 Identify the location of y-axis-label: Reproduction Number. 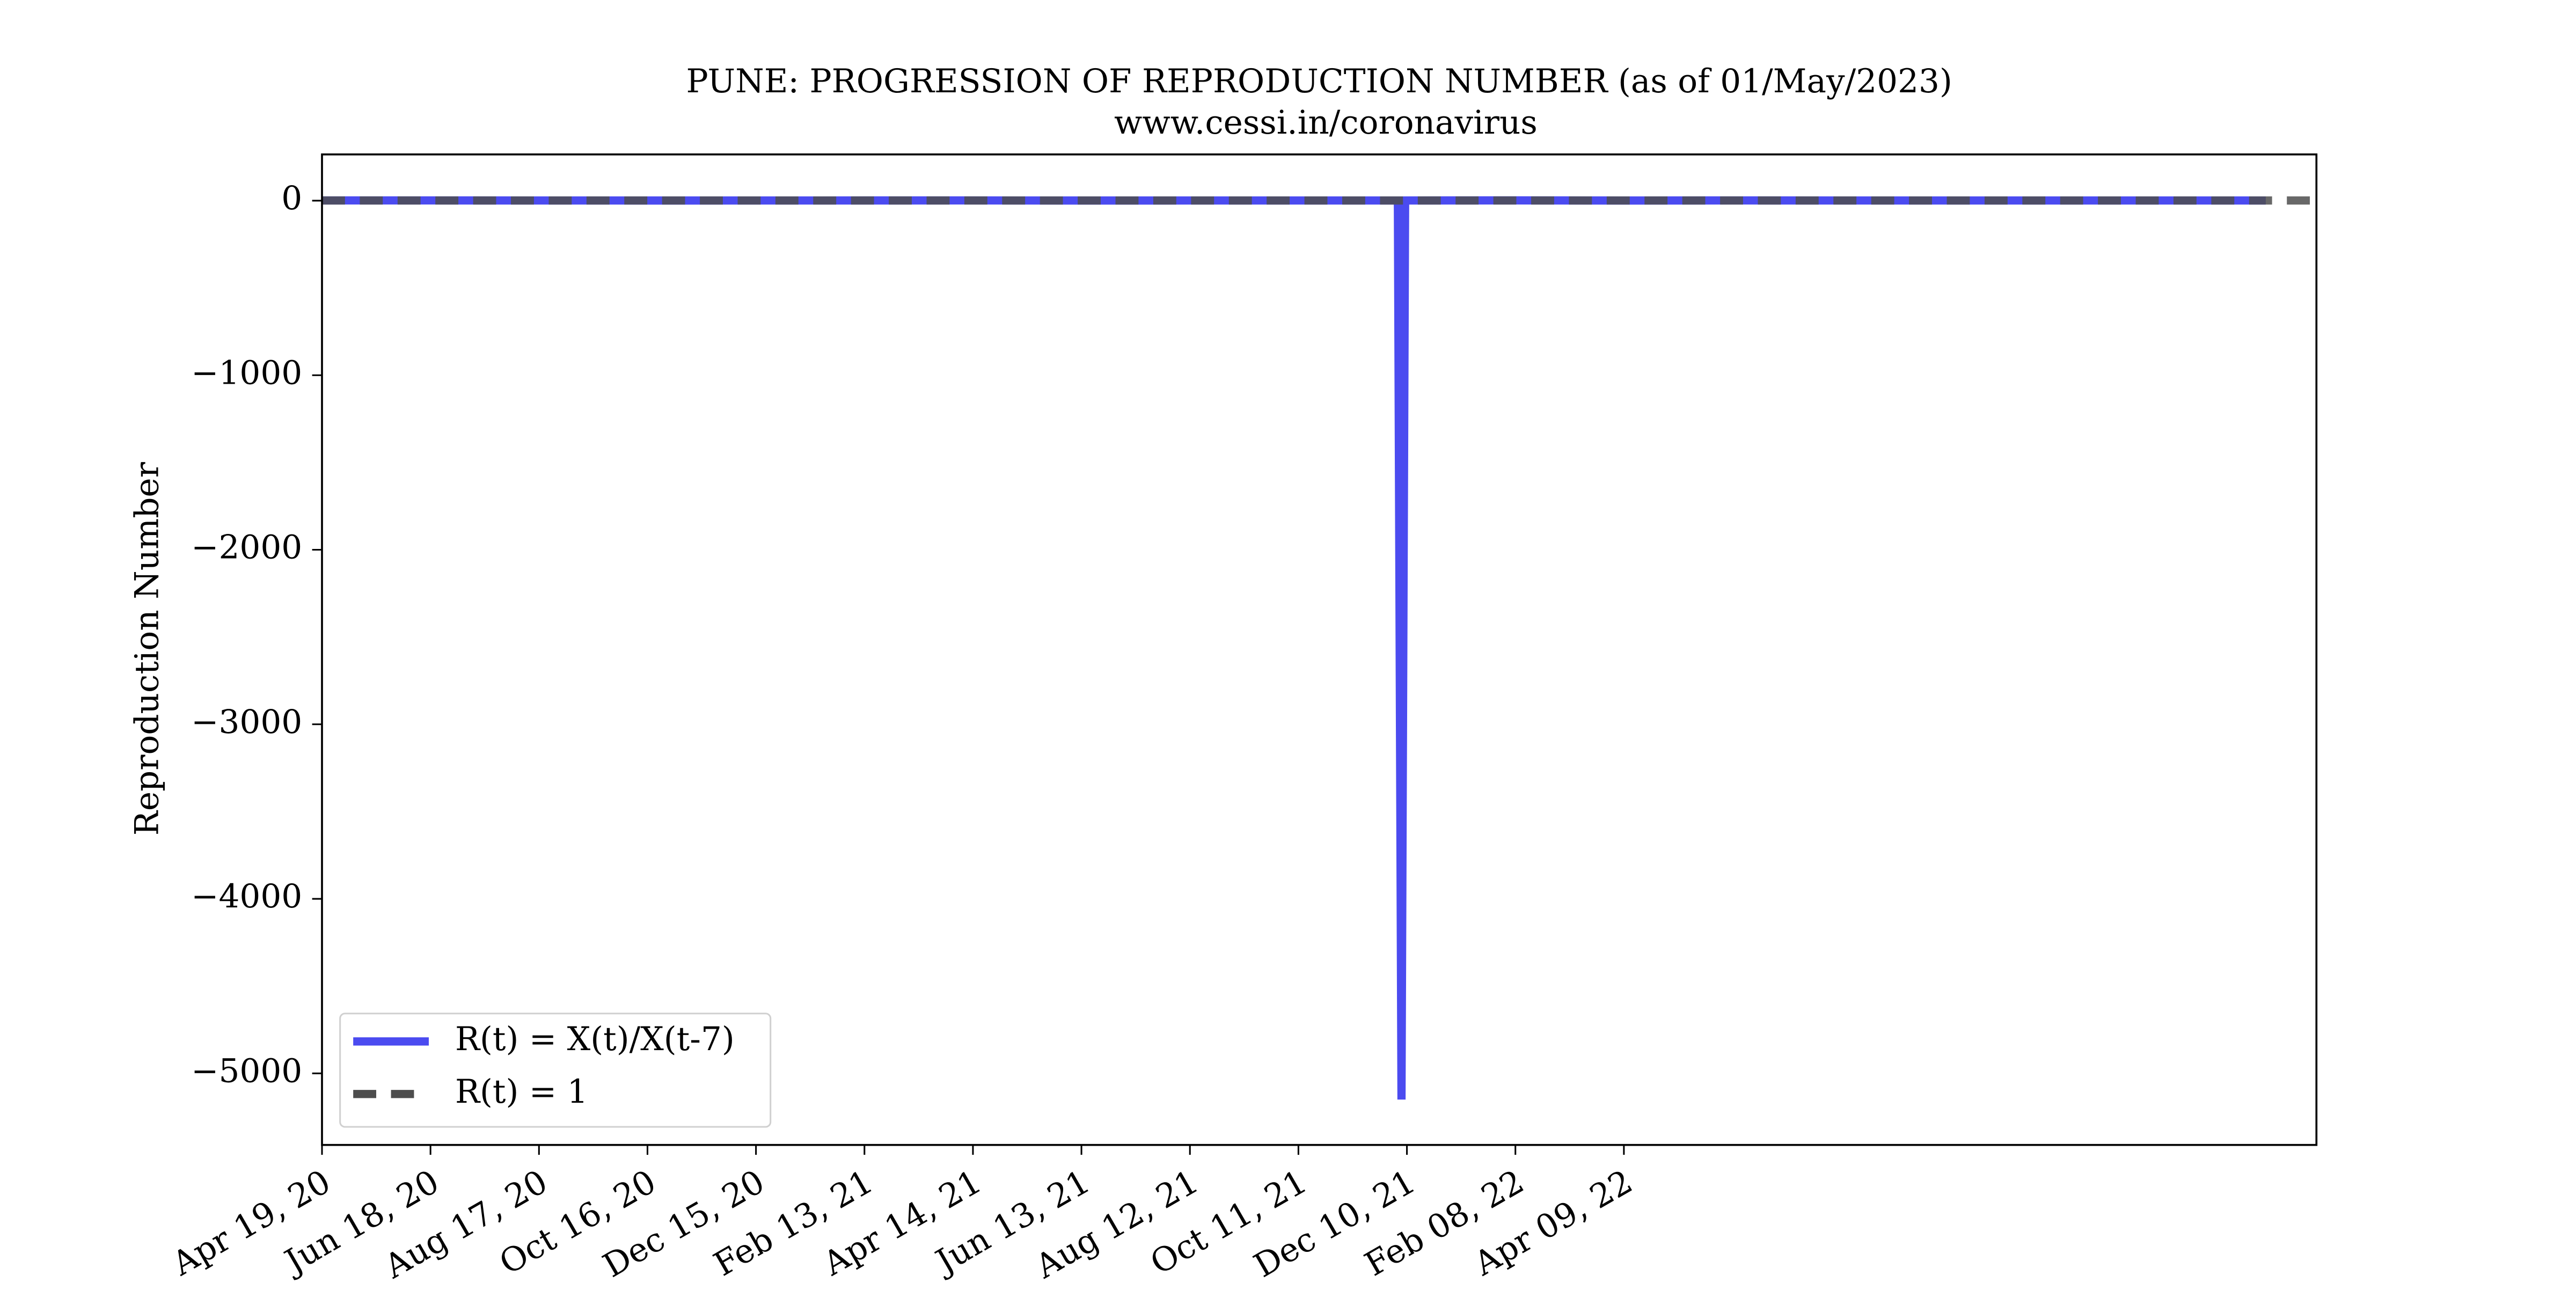
(147, 648).